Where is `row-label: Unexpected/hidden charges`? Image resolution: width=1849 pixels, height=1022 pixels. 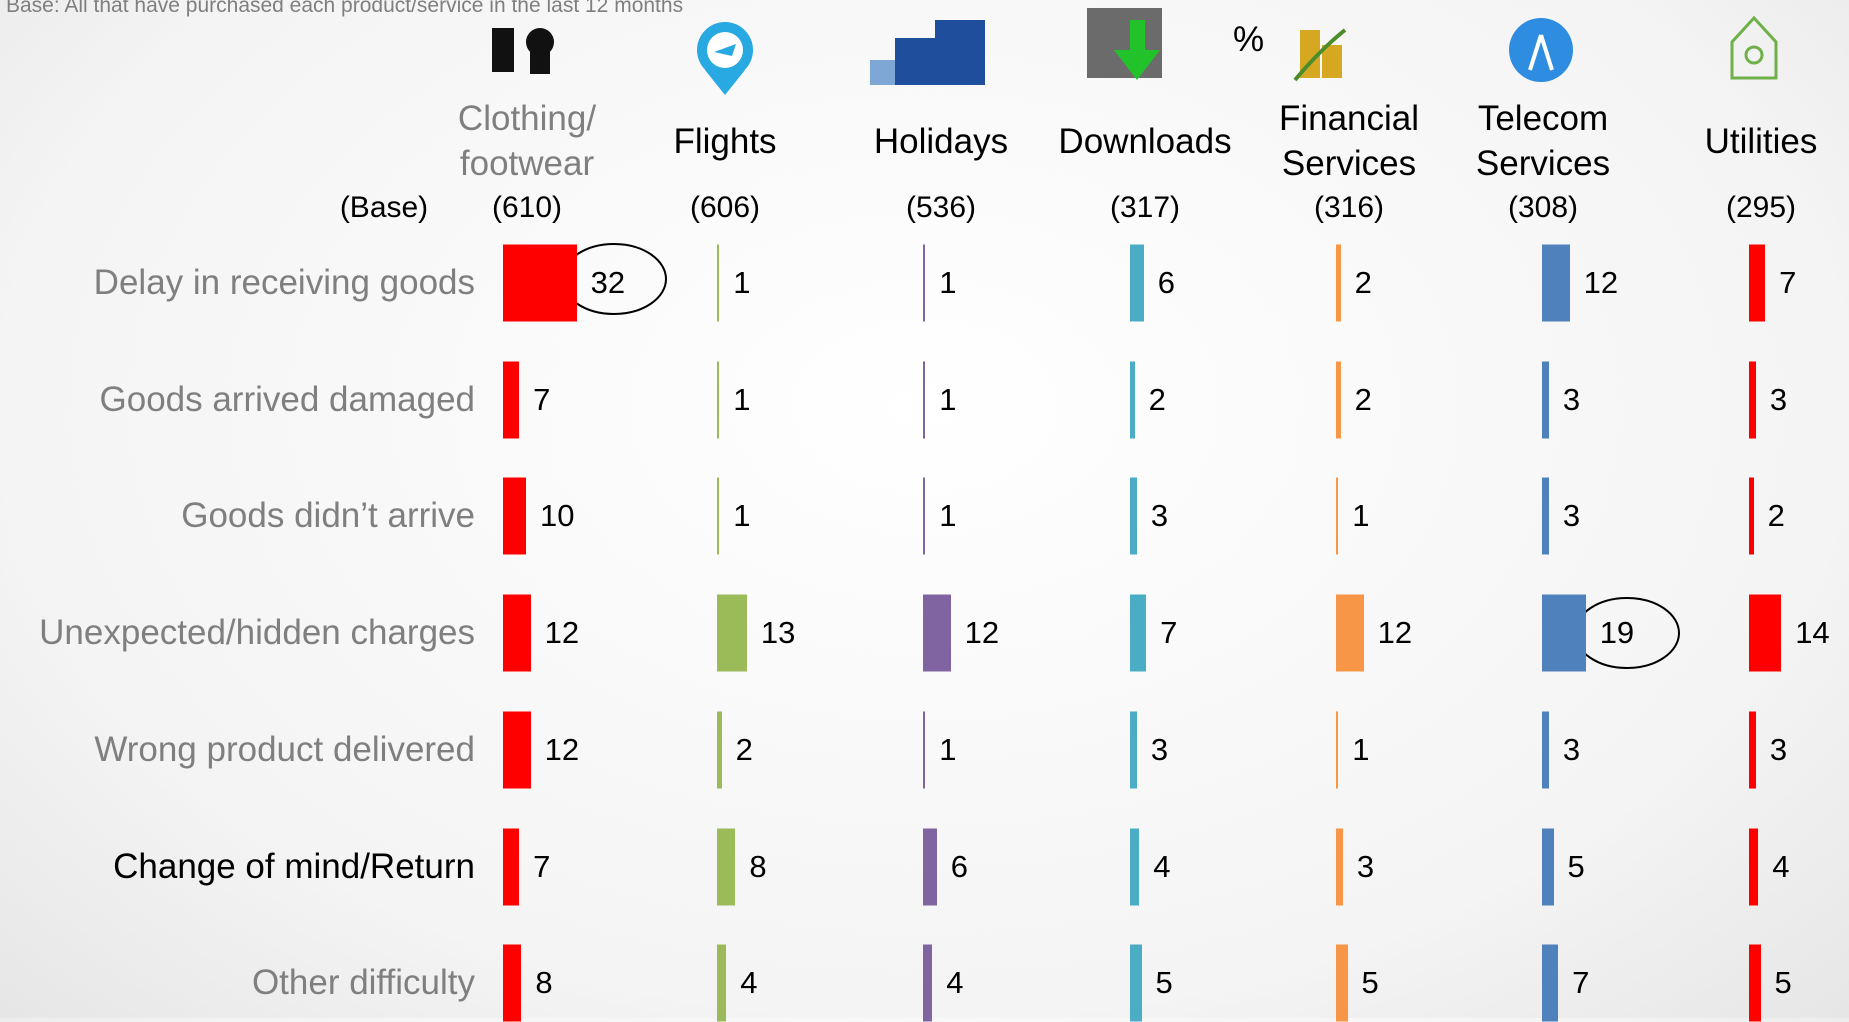 row-label: Unexpected/hidden charges is located at coordinates (257, 632).